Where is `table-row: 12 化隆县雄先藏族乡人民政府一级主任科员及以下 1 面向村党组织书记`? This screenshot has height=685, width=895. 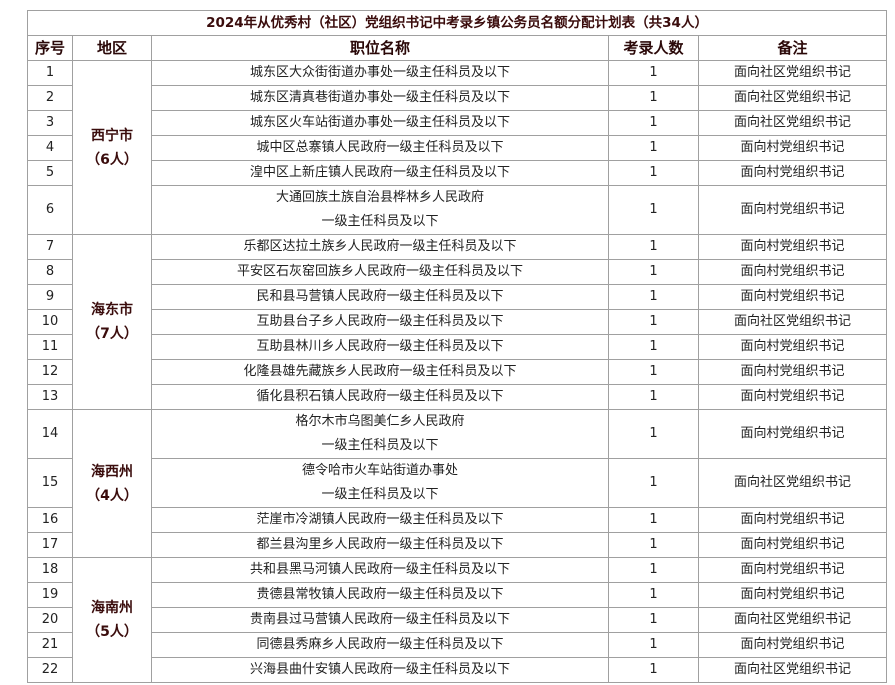 table-row: 12 化隆县雄先藏族乡人民政府一级主任科员及以下 1 面向村党组织书记 is located at coordinates (457, 372).